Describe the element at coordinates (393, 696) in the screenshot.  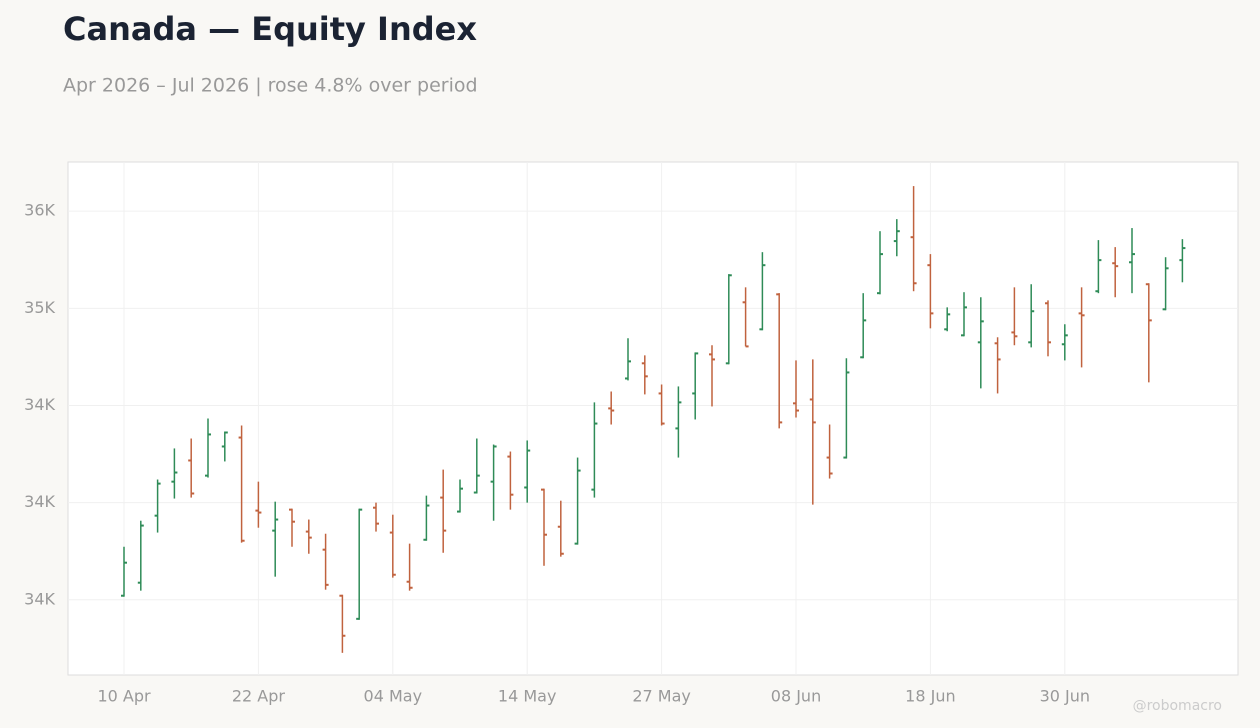
I see `x-tick-label: 04 May` at that location.